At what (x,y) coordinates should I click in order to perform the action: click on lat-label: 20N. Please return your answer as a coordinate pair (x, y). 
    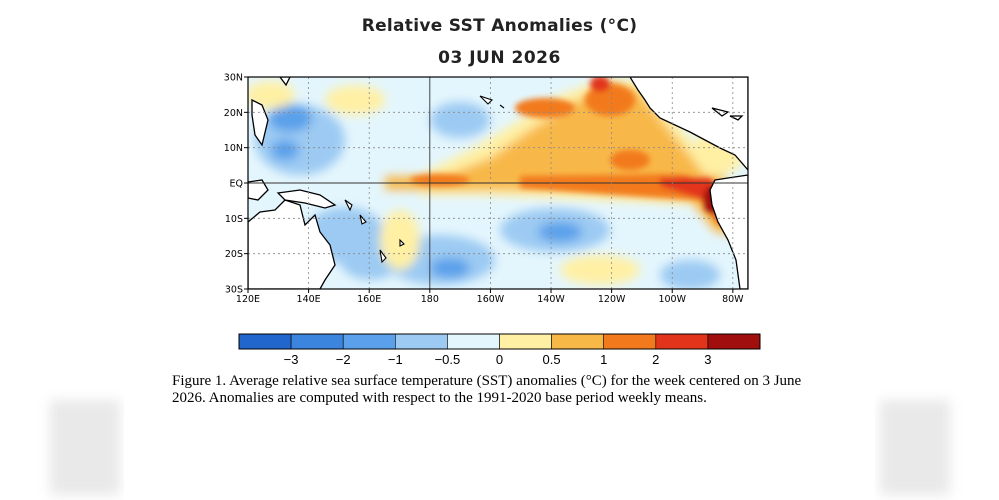
    Looking at the image, I should click on (233, 113).